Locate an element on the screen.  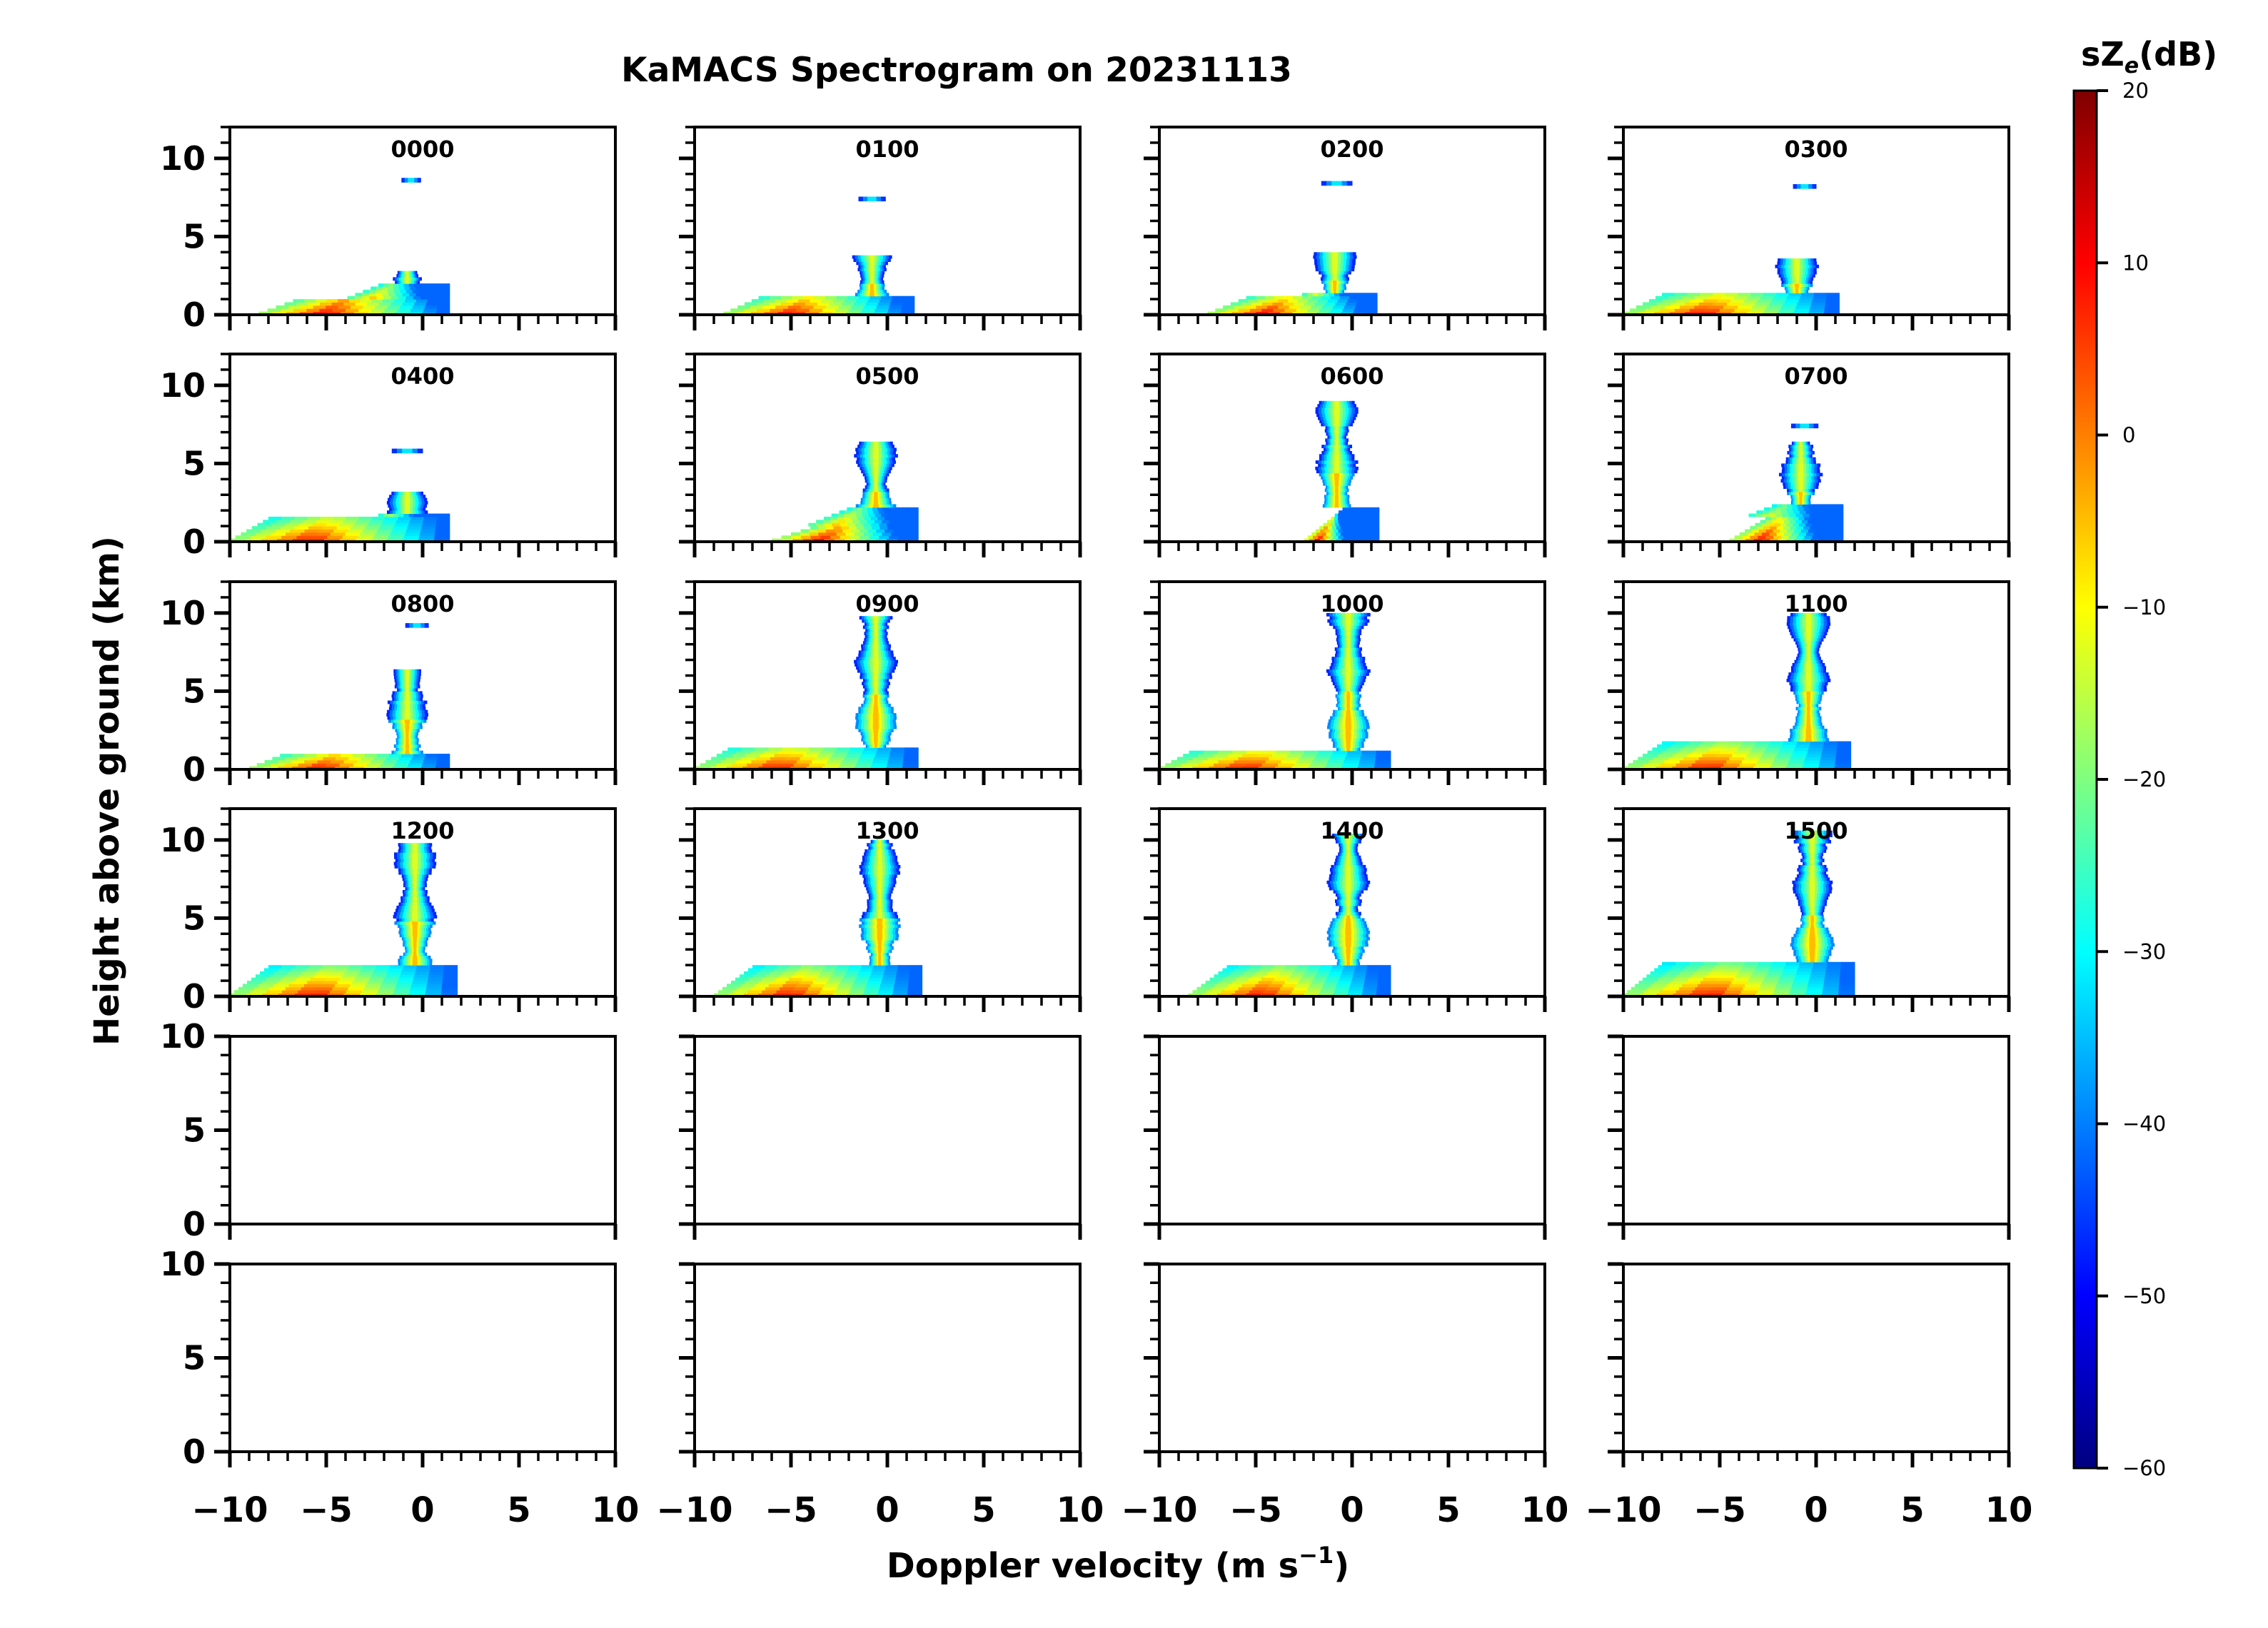
spectrum-layer-cell is located at coordinates (883, 199).